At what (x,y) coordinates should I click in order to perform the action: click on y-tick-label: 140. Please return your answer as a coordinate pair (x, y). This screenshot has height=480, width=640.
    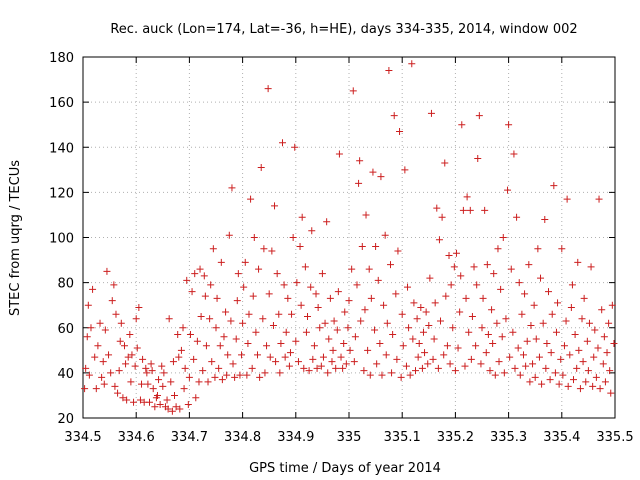
    Looking at the image, I should click on (61, 148).